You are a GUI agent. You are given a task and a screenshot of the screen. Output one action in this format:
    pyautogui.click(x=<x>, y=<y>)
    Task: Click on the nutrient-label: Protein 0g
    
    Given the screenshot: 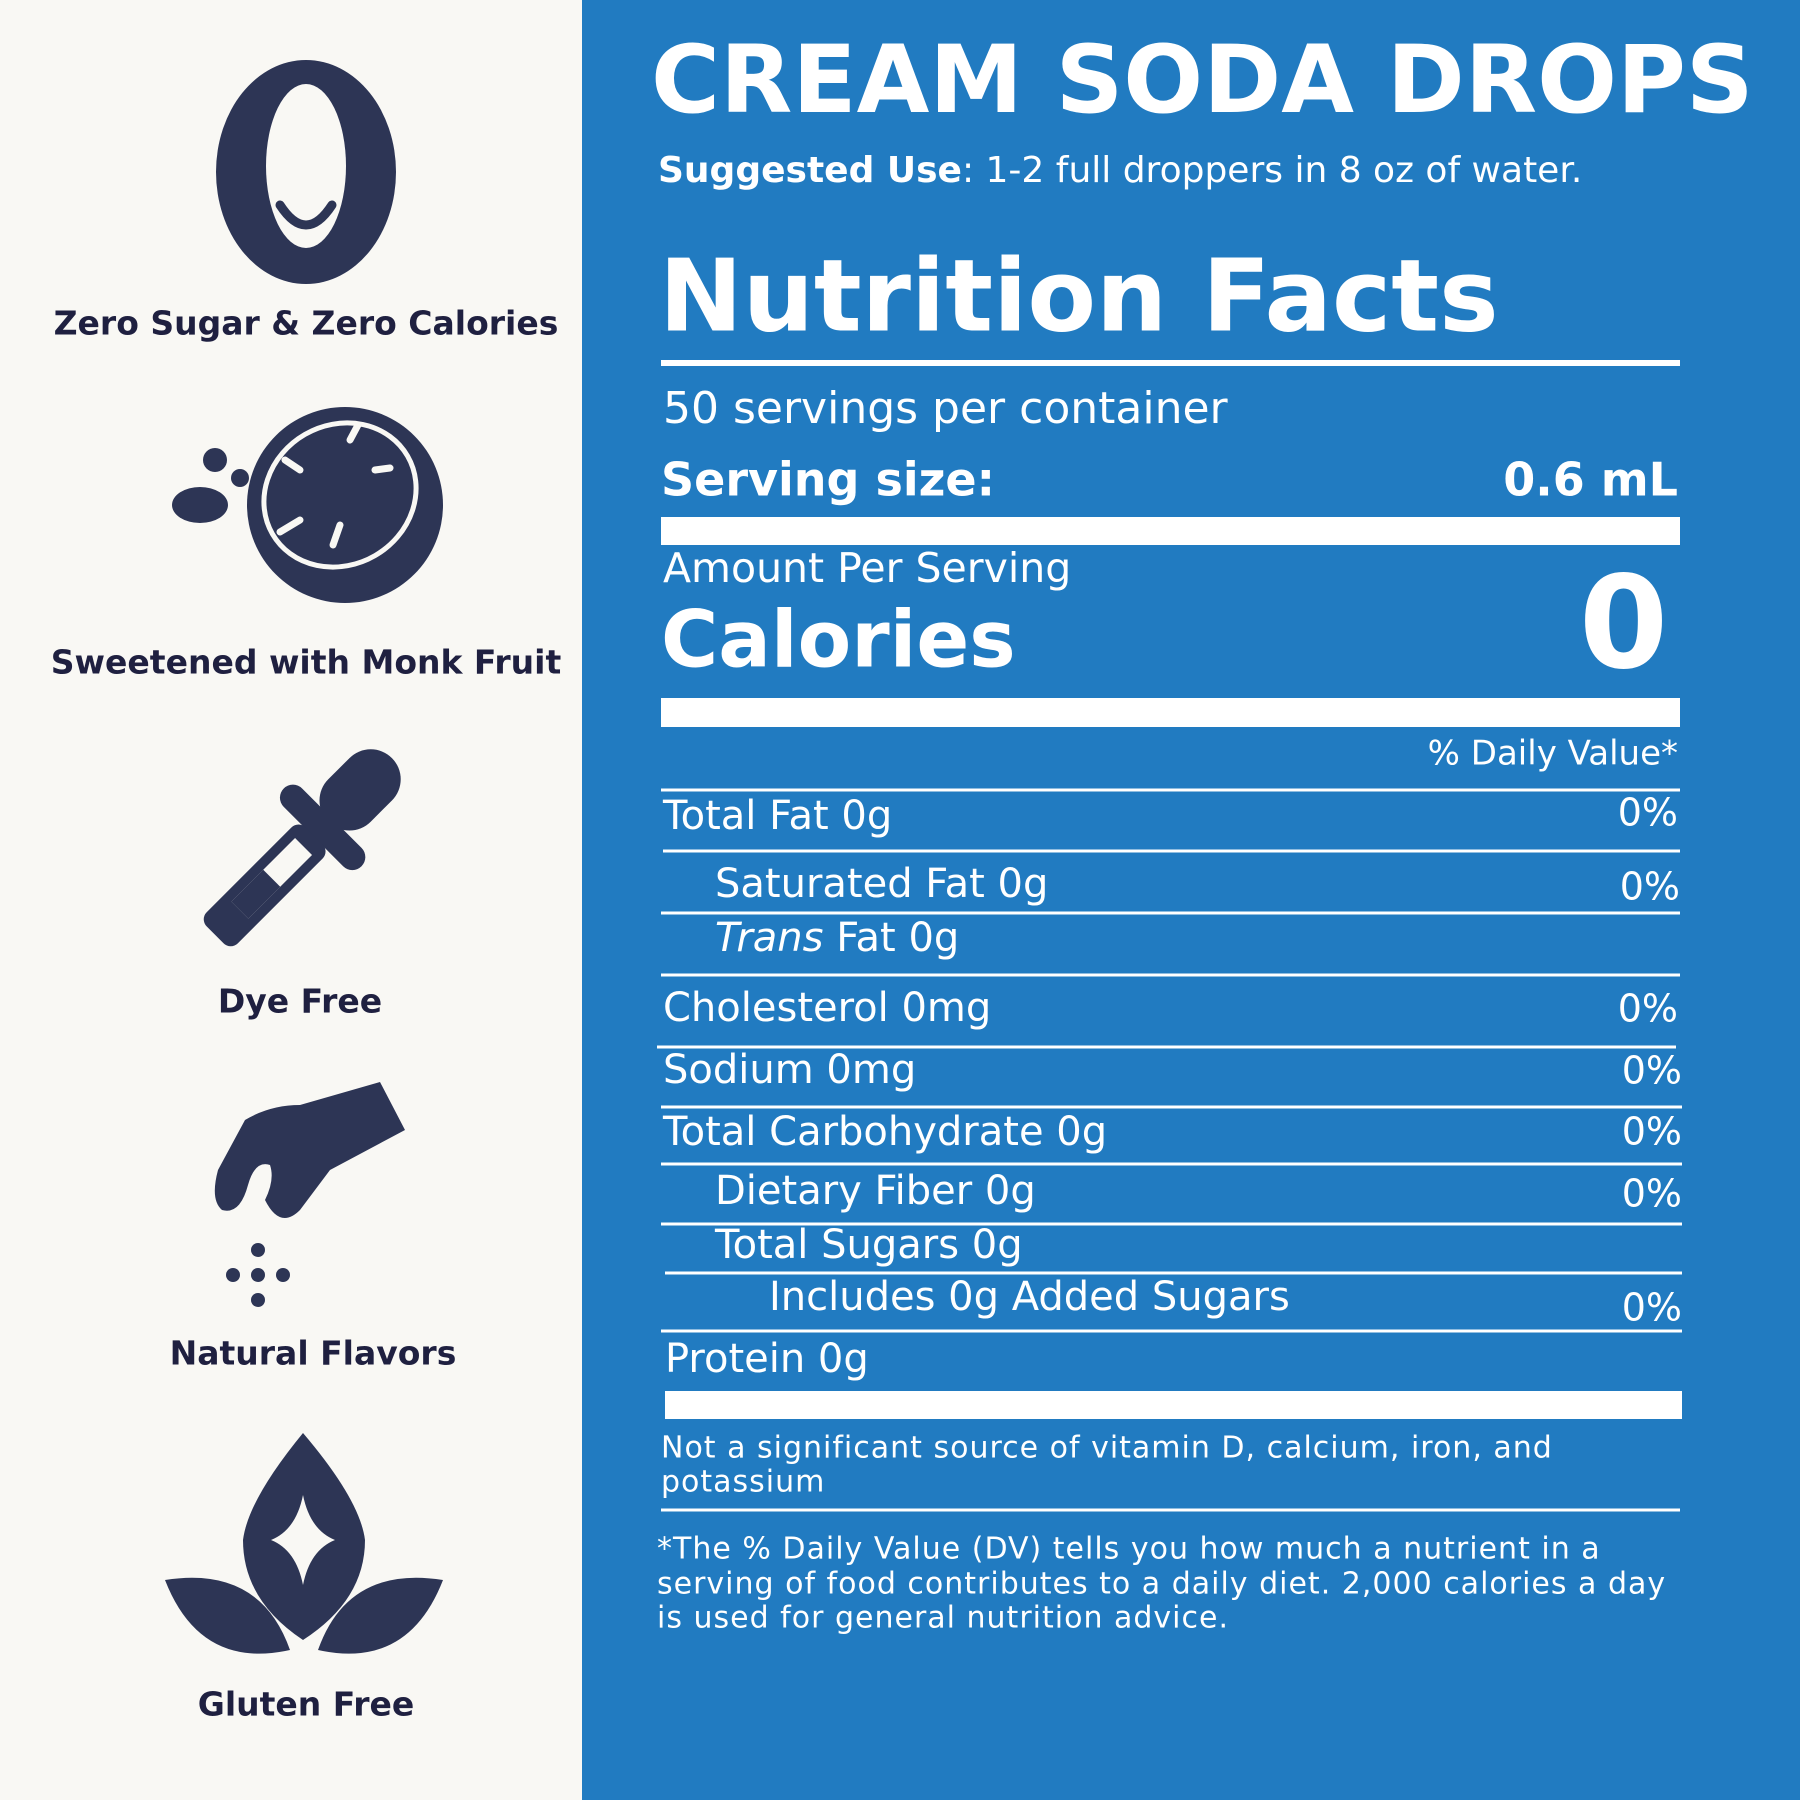 What is the action you would take?
    pyautogui.click(x=767, y=1359)
    